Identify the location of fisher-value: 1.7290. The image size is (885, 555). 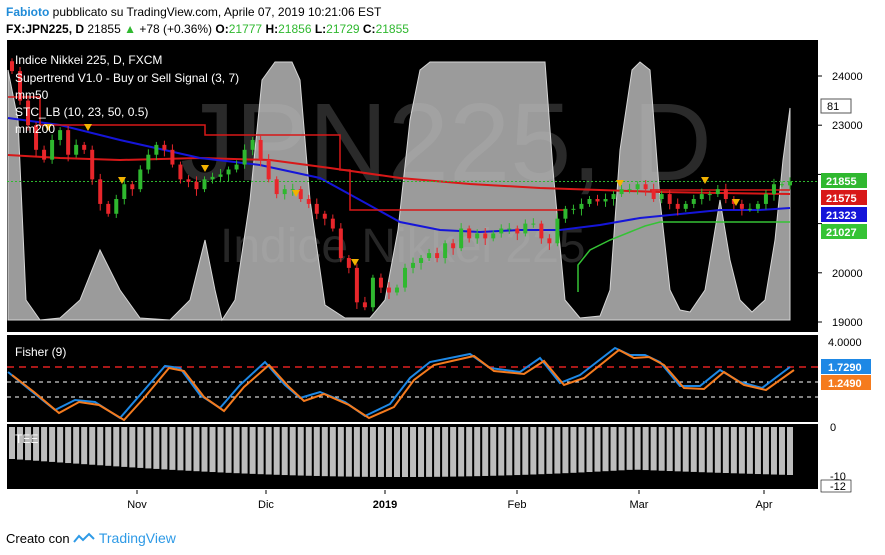
(845, 368).